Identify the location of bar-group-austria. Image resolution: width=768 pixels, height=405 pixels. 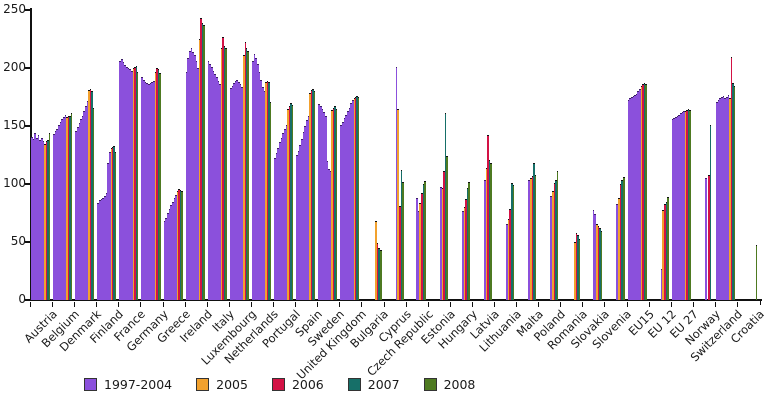
(41, 158).